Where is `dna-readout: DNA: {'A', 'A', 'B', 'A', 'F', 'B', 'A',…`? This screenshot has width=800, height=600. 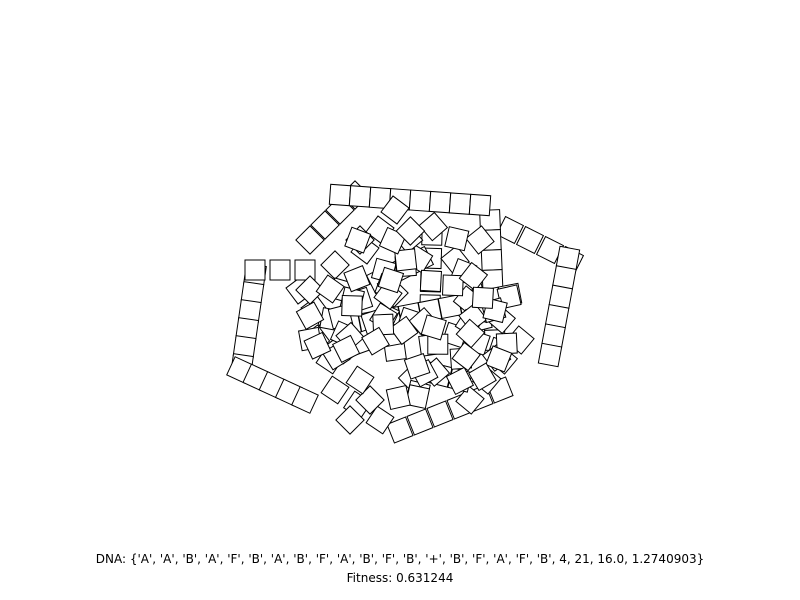
dna-readout: DNA: {'A', 'A', 'B', 'A', 'F', 'B', 'A',… is located at coordinates (400, 559).